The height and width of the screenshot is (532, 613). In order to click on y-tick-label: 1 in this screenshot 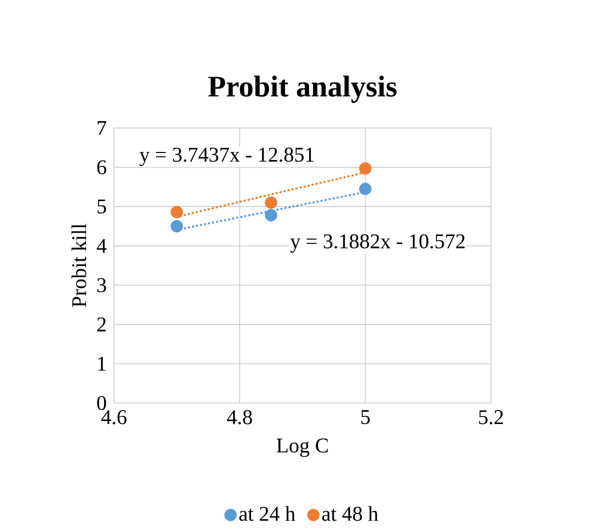, I will do `click(102, 363)`.